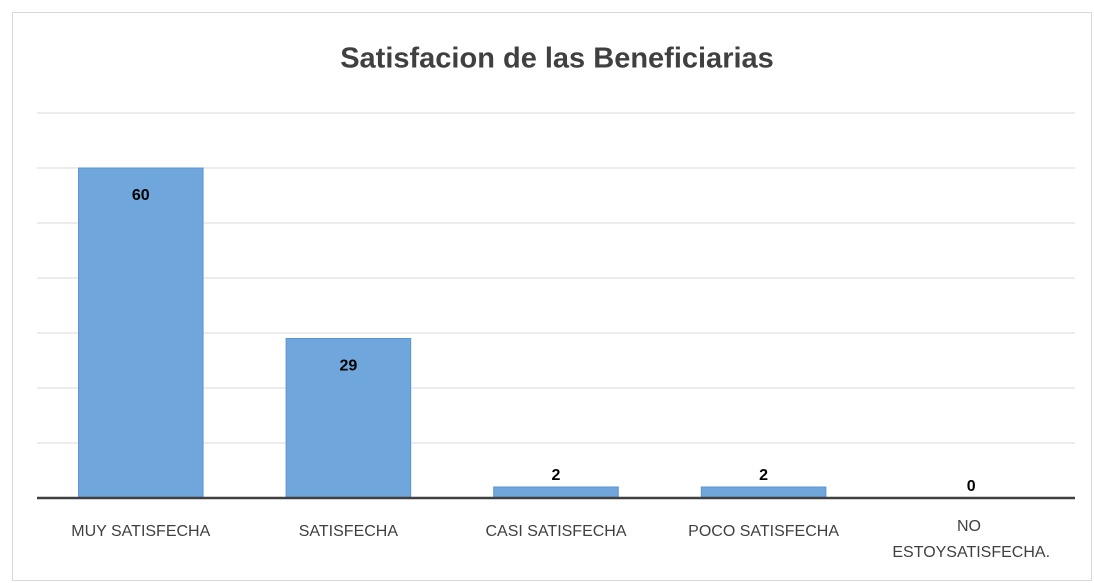  What do you see at coordinates (557, 59) in the screenshot?
I see `chart-title: Satisfacion de las Beneficiarias` at bounding box center [557, 59].